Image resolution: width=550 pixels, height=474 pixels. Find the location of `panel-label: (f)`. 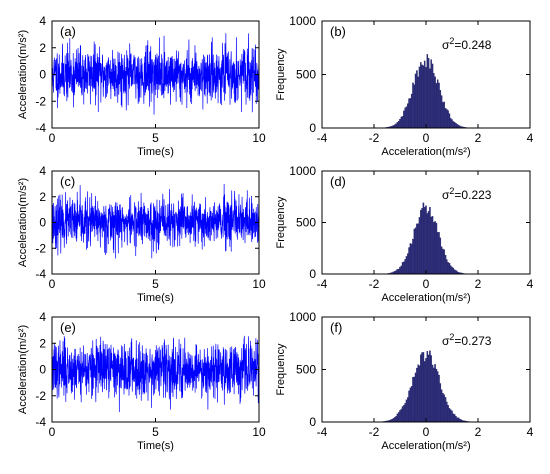

panel-label: (f) is located at coordinates (336, 327).